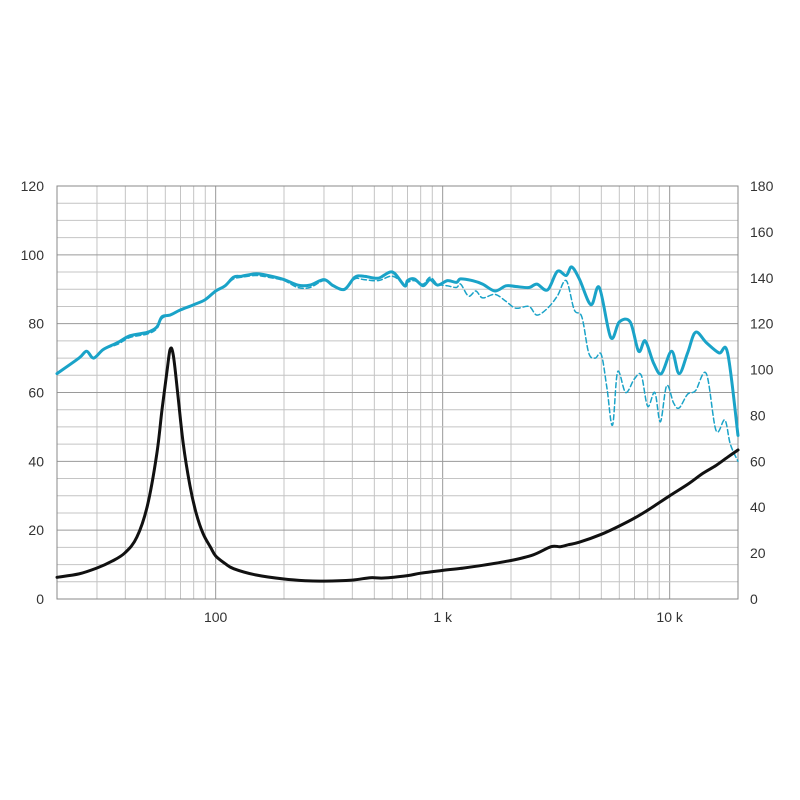 The image size is (800, 800). What do you see at coordinates (36, 461) in the screenshot?
I see `left-y-tick-label: 40` at bounding box center [36, 461].